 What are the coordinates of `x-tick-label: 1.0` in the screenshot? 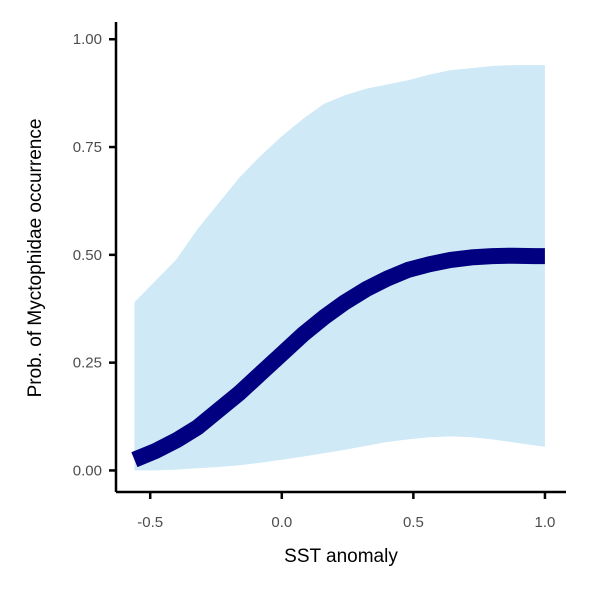 It's located at (545, 522).